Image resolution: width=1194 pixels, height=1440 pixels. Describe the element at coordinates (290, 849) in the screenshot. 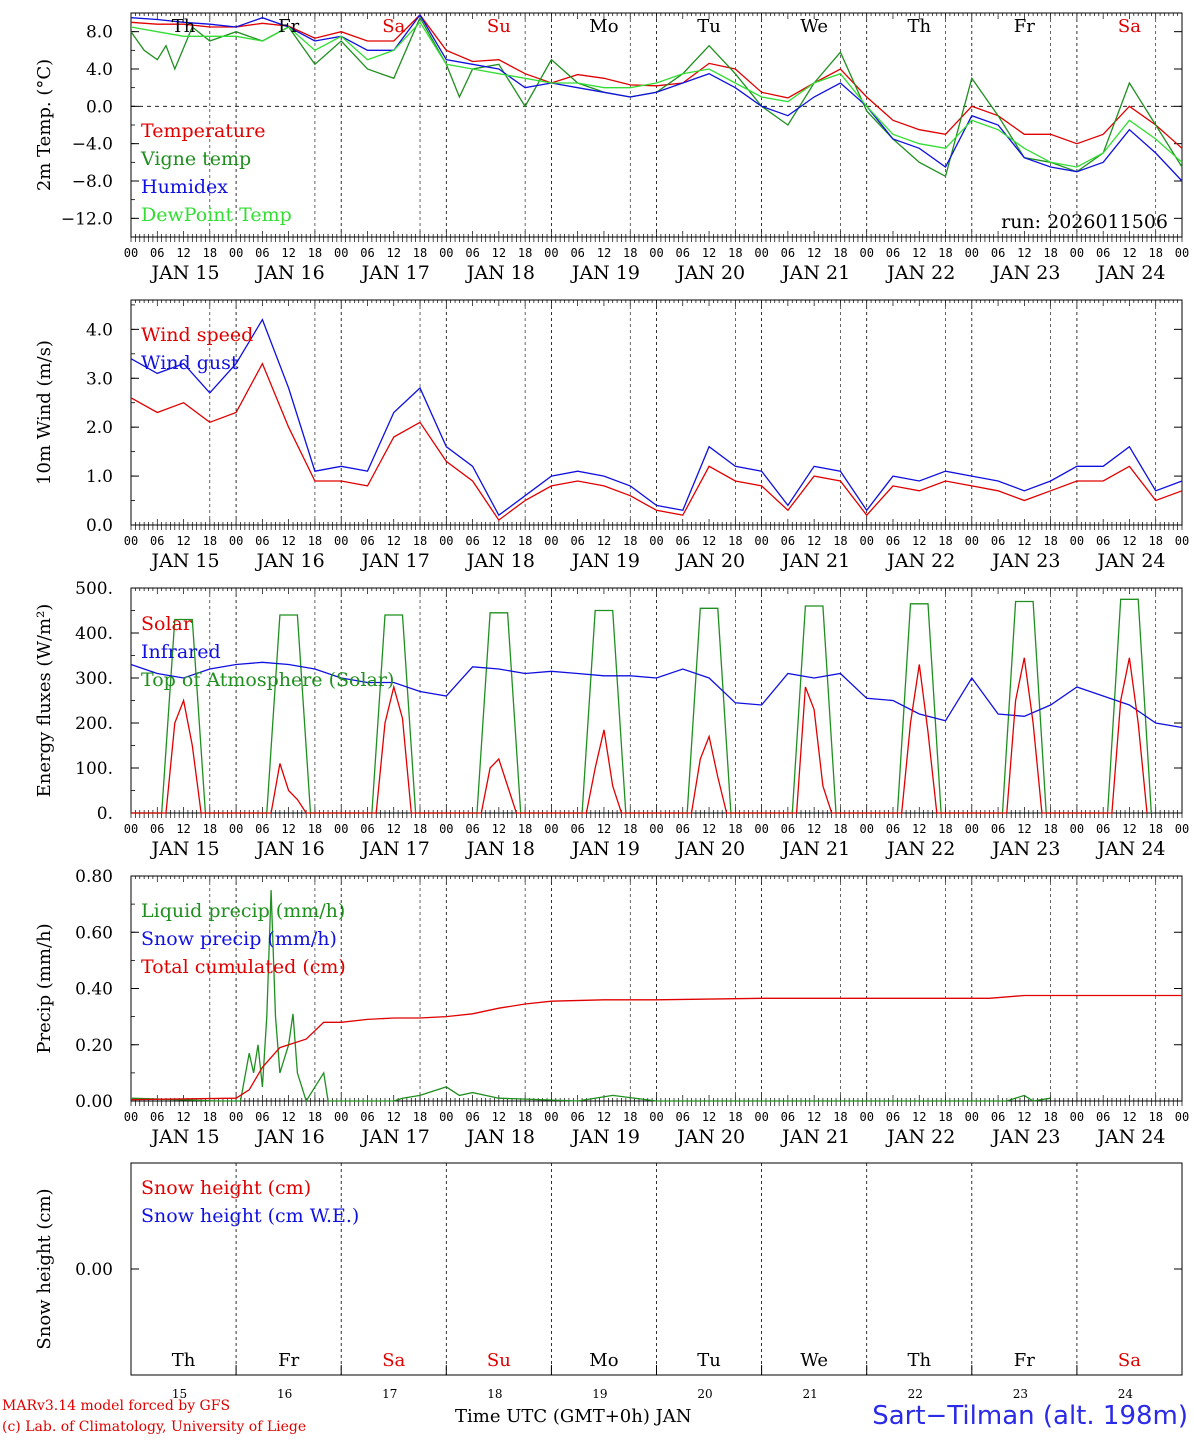

I see `energy-day-label: JAN 16` at that location.